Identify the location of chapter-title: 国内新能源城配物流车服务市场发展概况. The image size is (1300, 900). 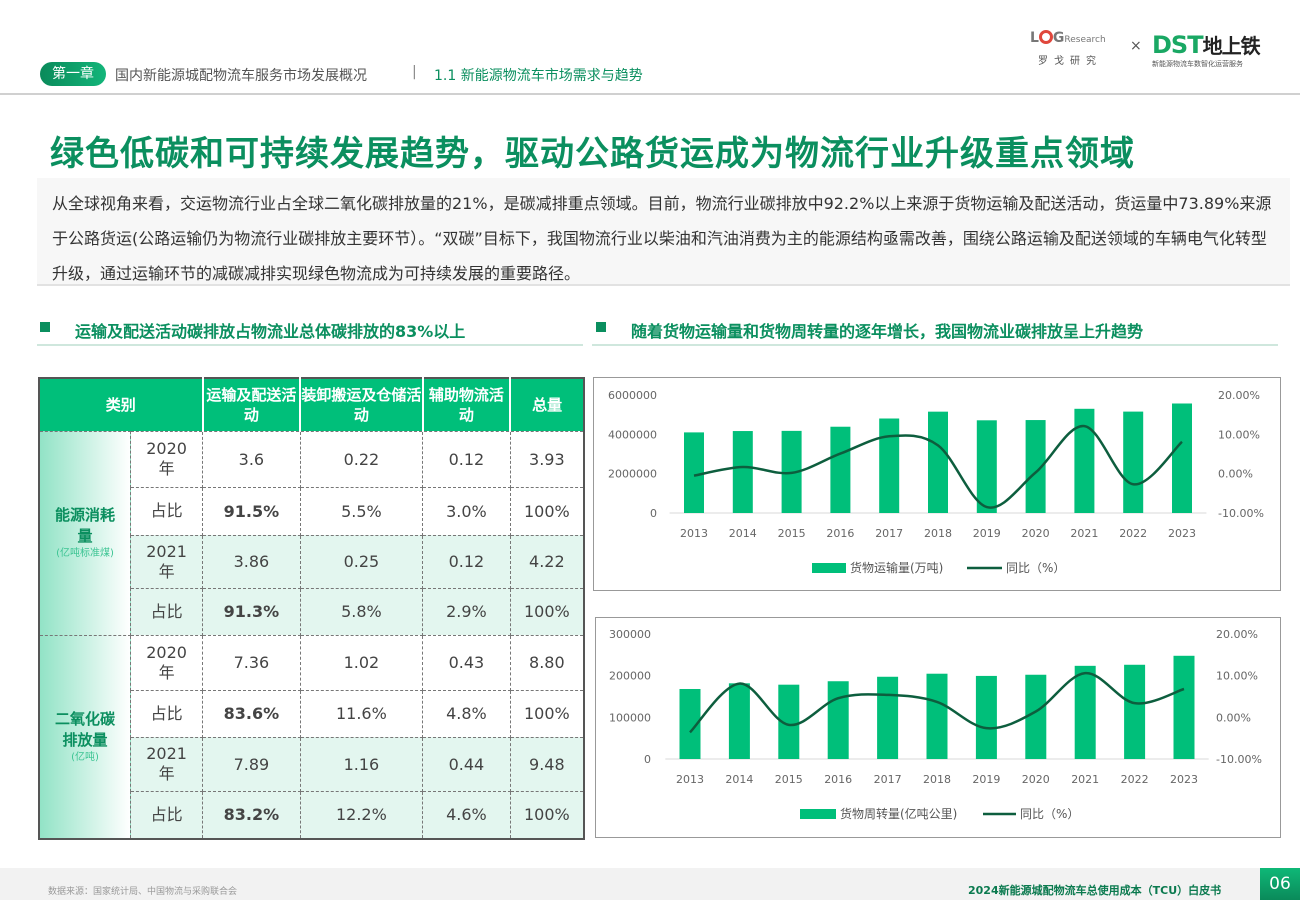
(241, 76).